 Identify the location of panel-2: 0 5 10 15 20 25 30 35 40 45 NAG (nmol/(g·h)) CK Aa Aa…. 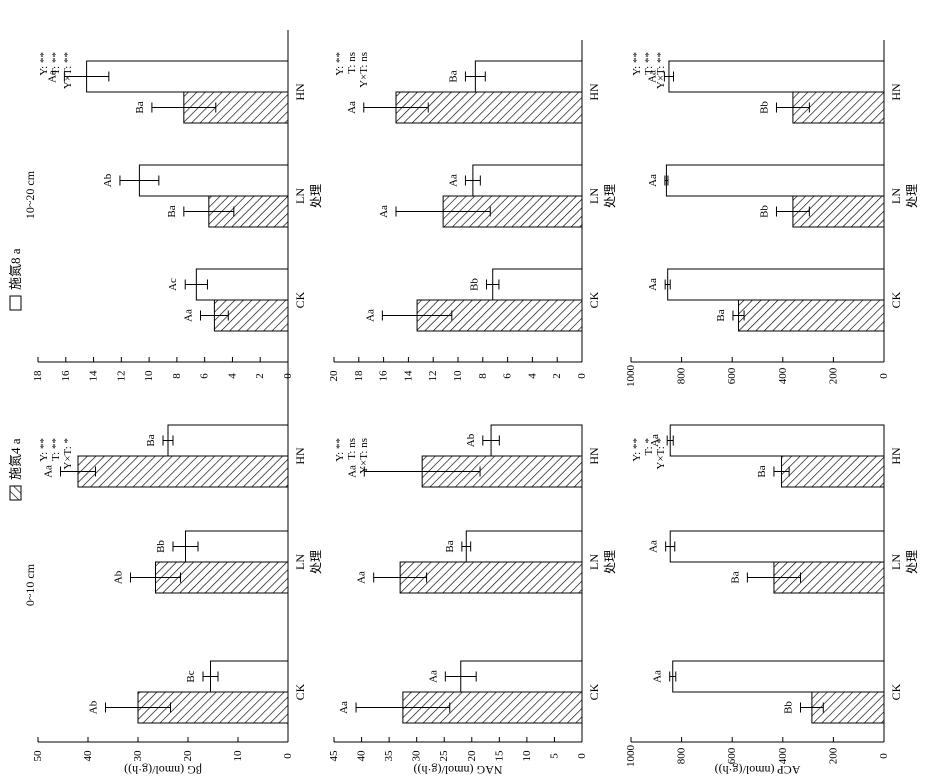
(472, 600).